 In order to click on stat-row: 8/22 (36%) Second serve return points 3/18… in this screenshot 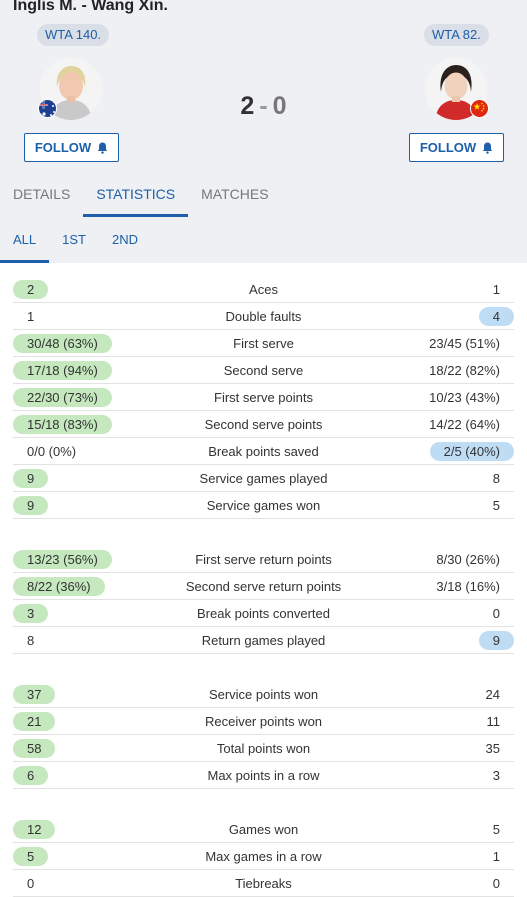, I will do `click(263, 586)`.